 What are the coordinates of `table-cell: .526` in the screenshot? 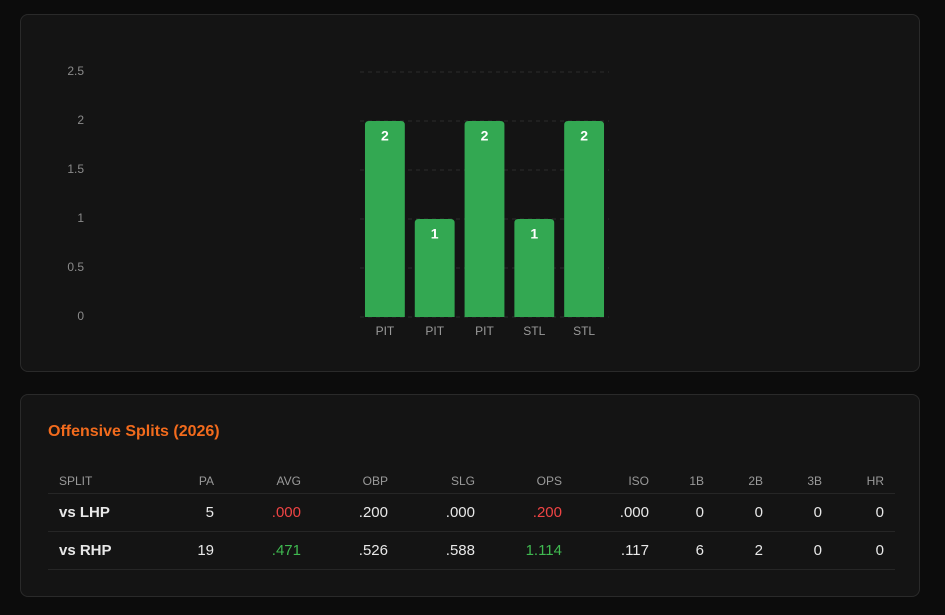 It's located at (355, 550).